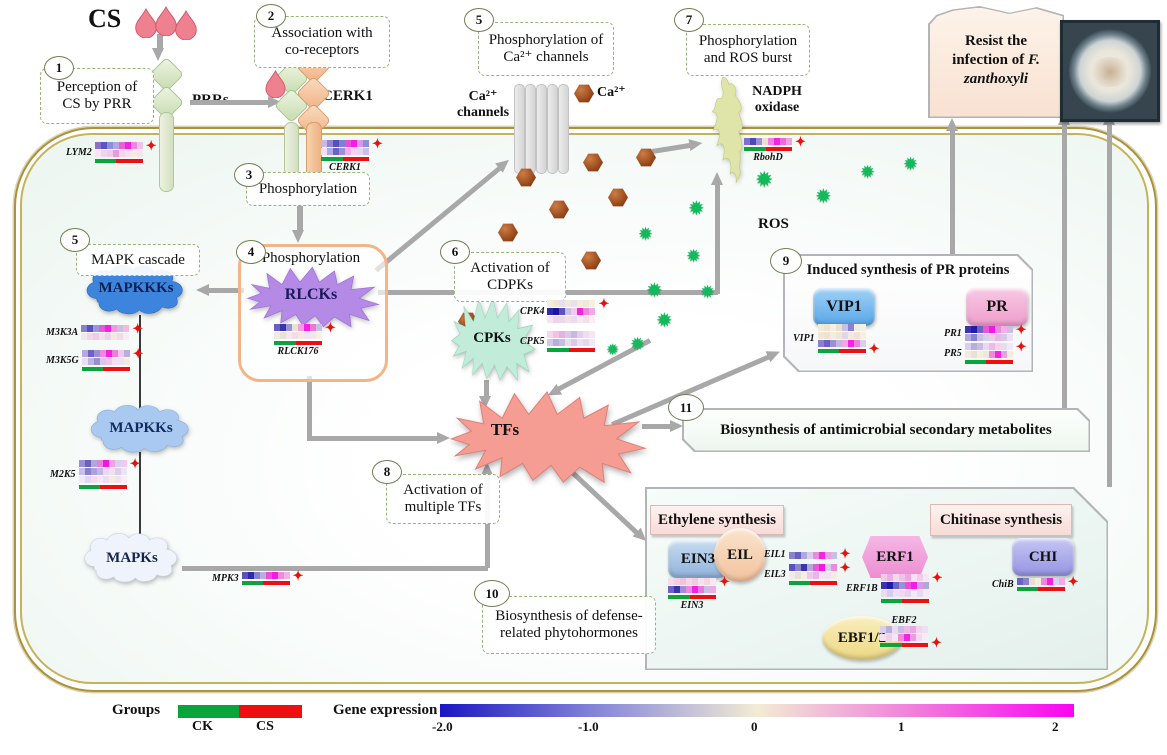 Image resolution: width=1167 pixels, height=755 pixels. Describe the element at coordinates (79, 152) in the screenshot. I see `gene-label-lym2: LYM2` at that location.